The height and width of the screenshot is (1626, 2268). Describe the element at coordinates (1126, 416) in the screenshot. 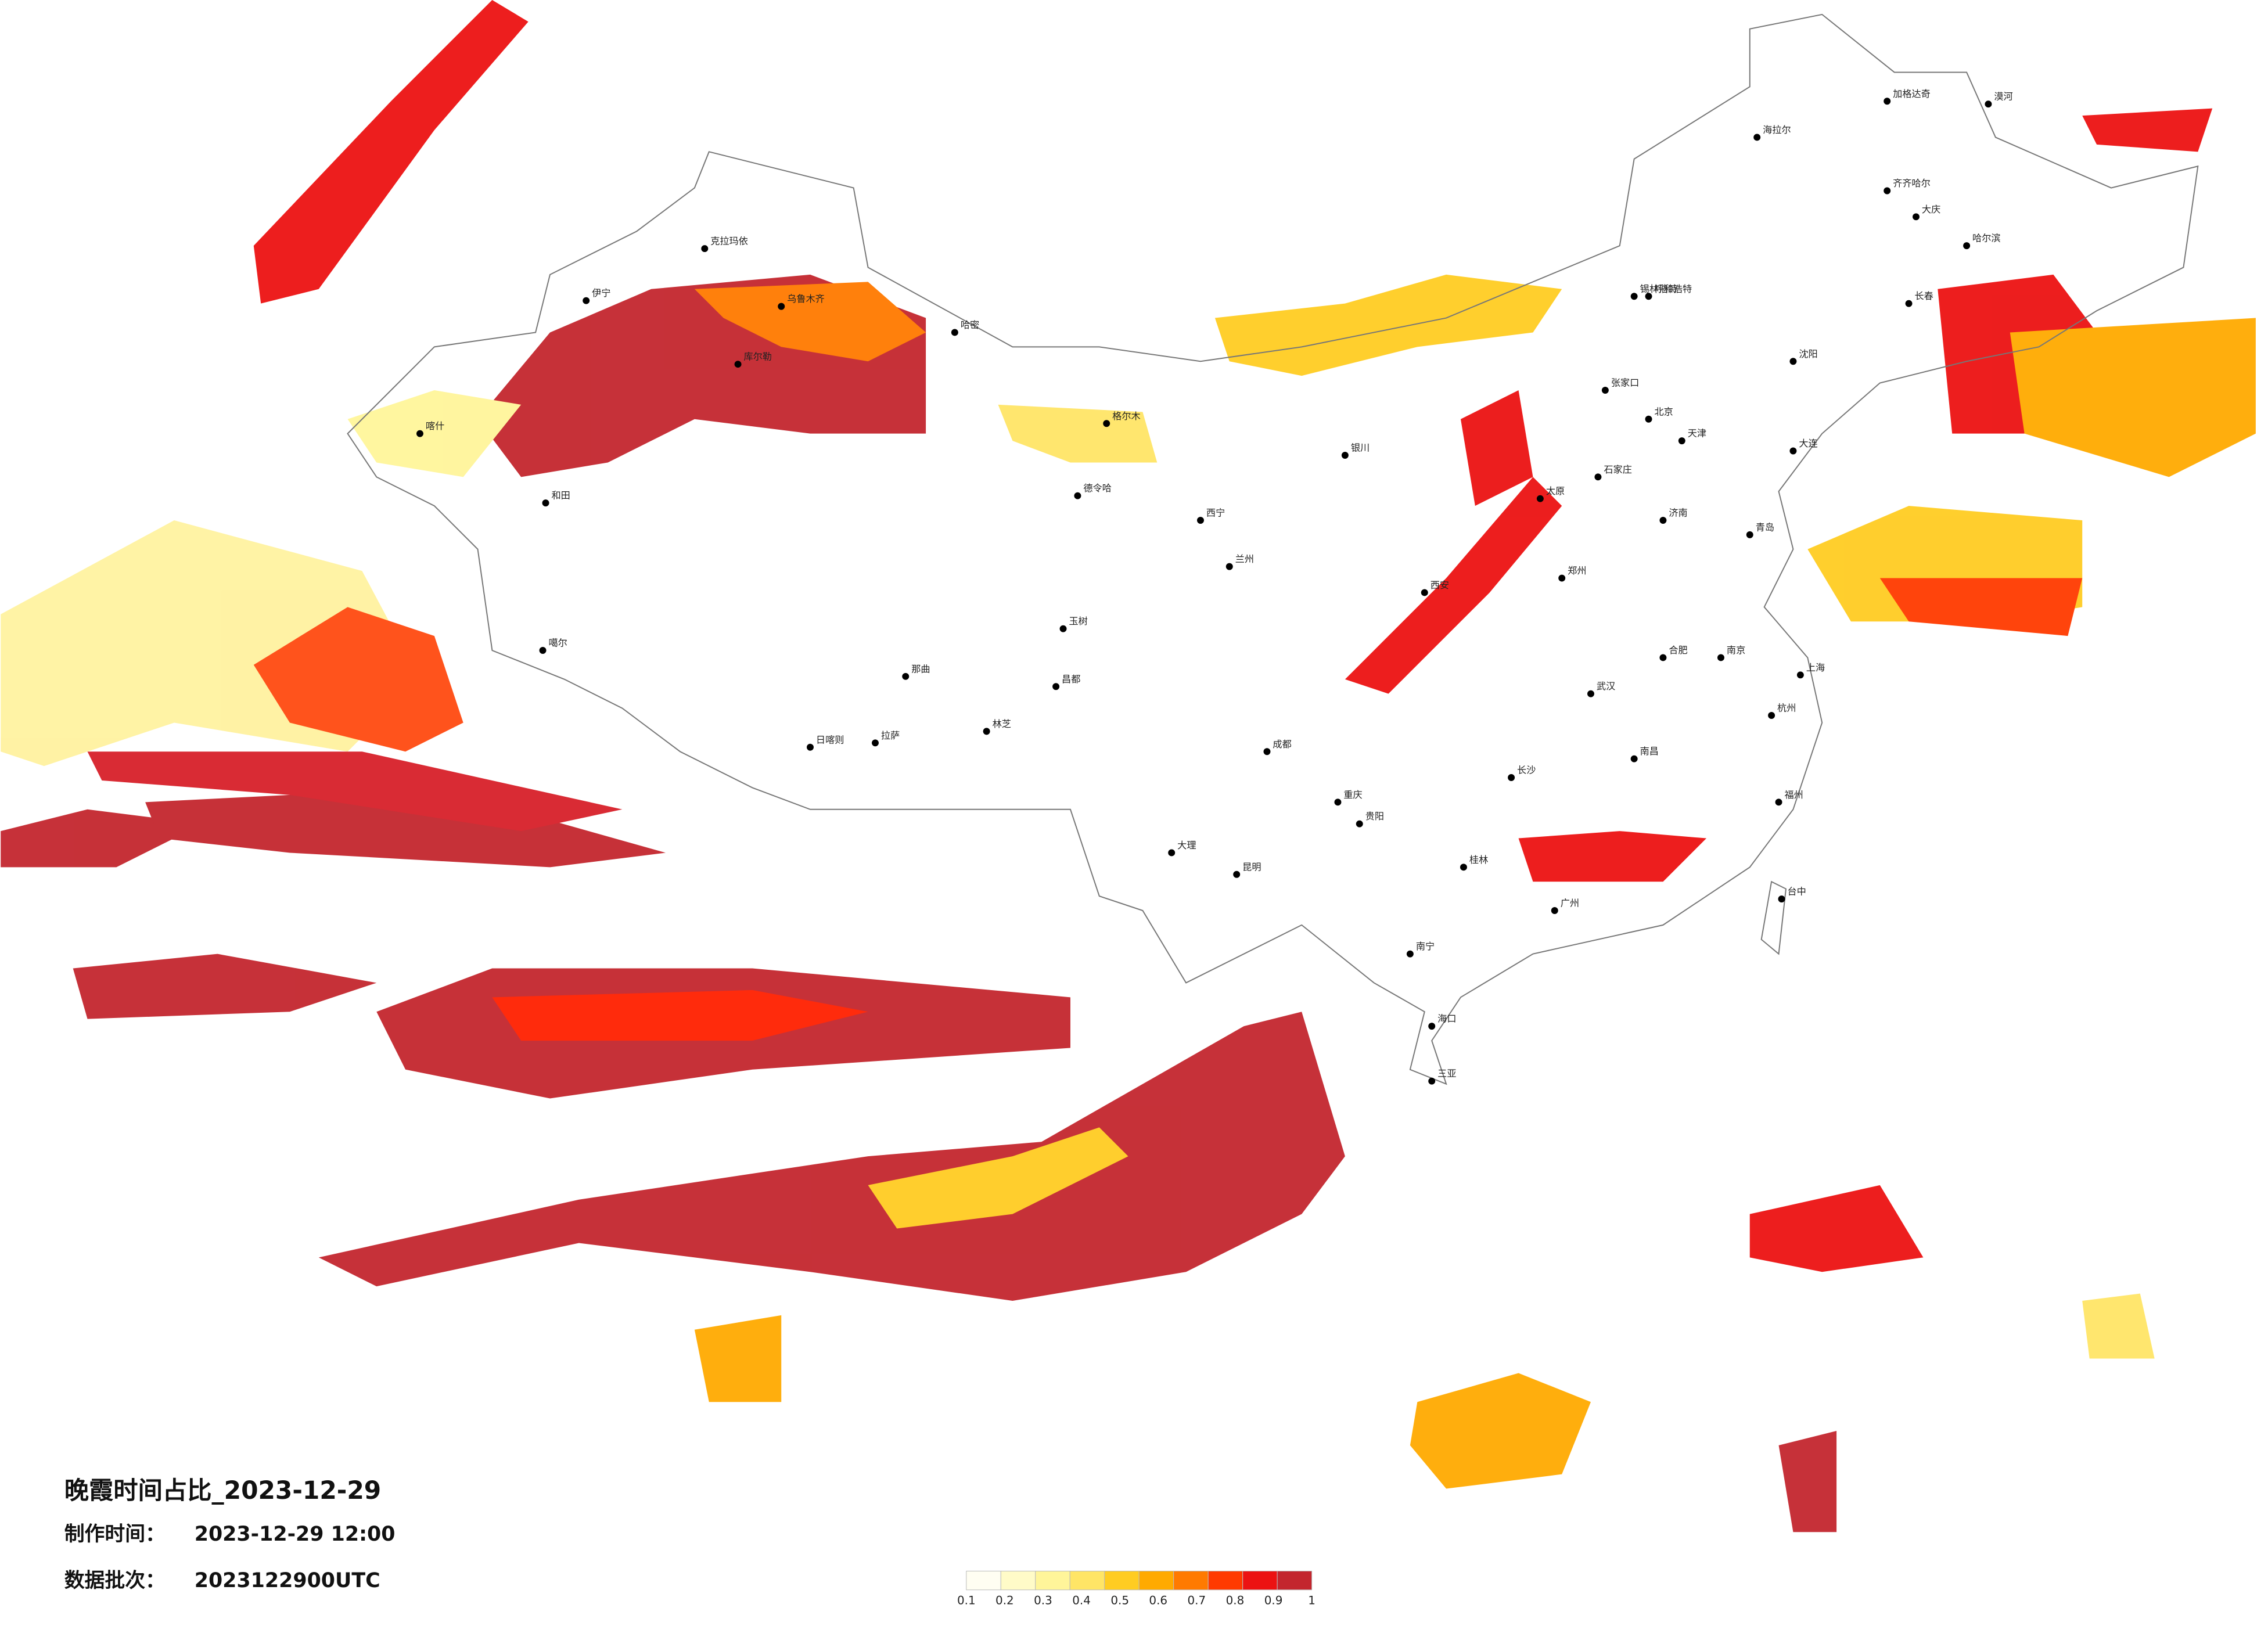

I see `city-label: 格尔木` at that location.